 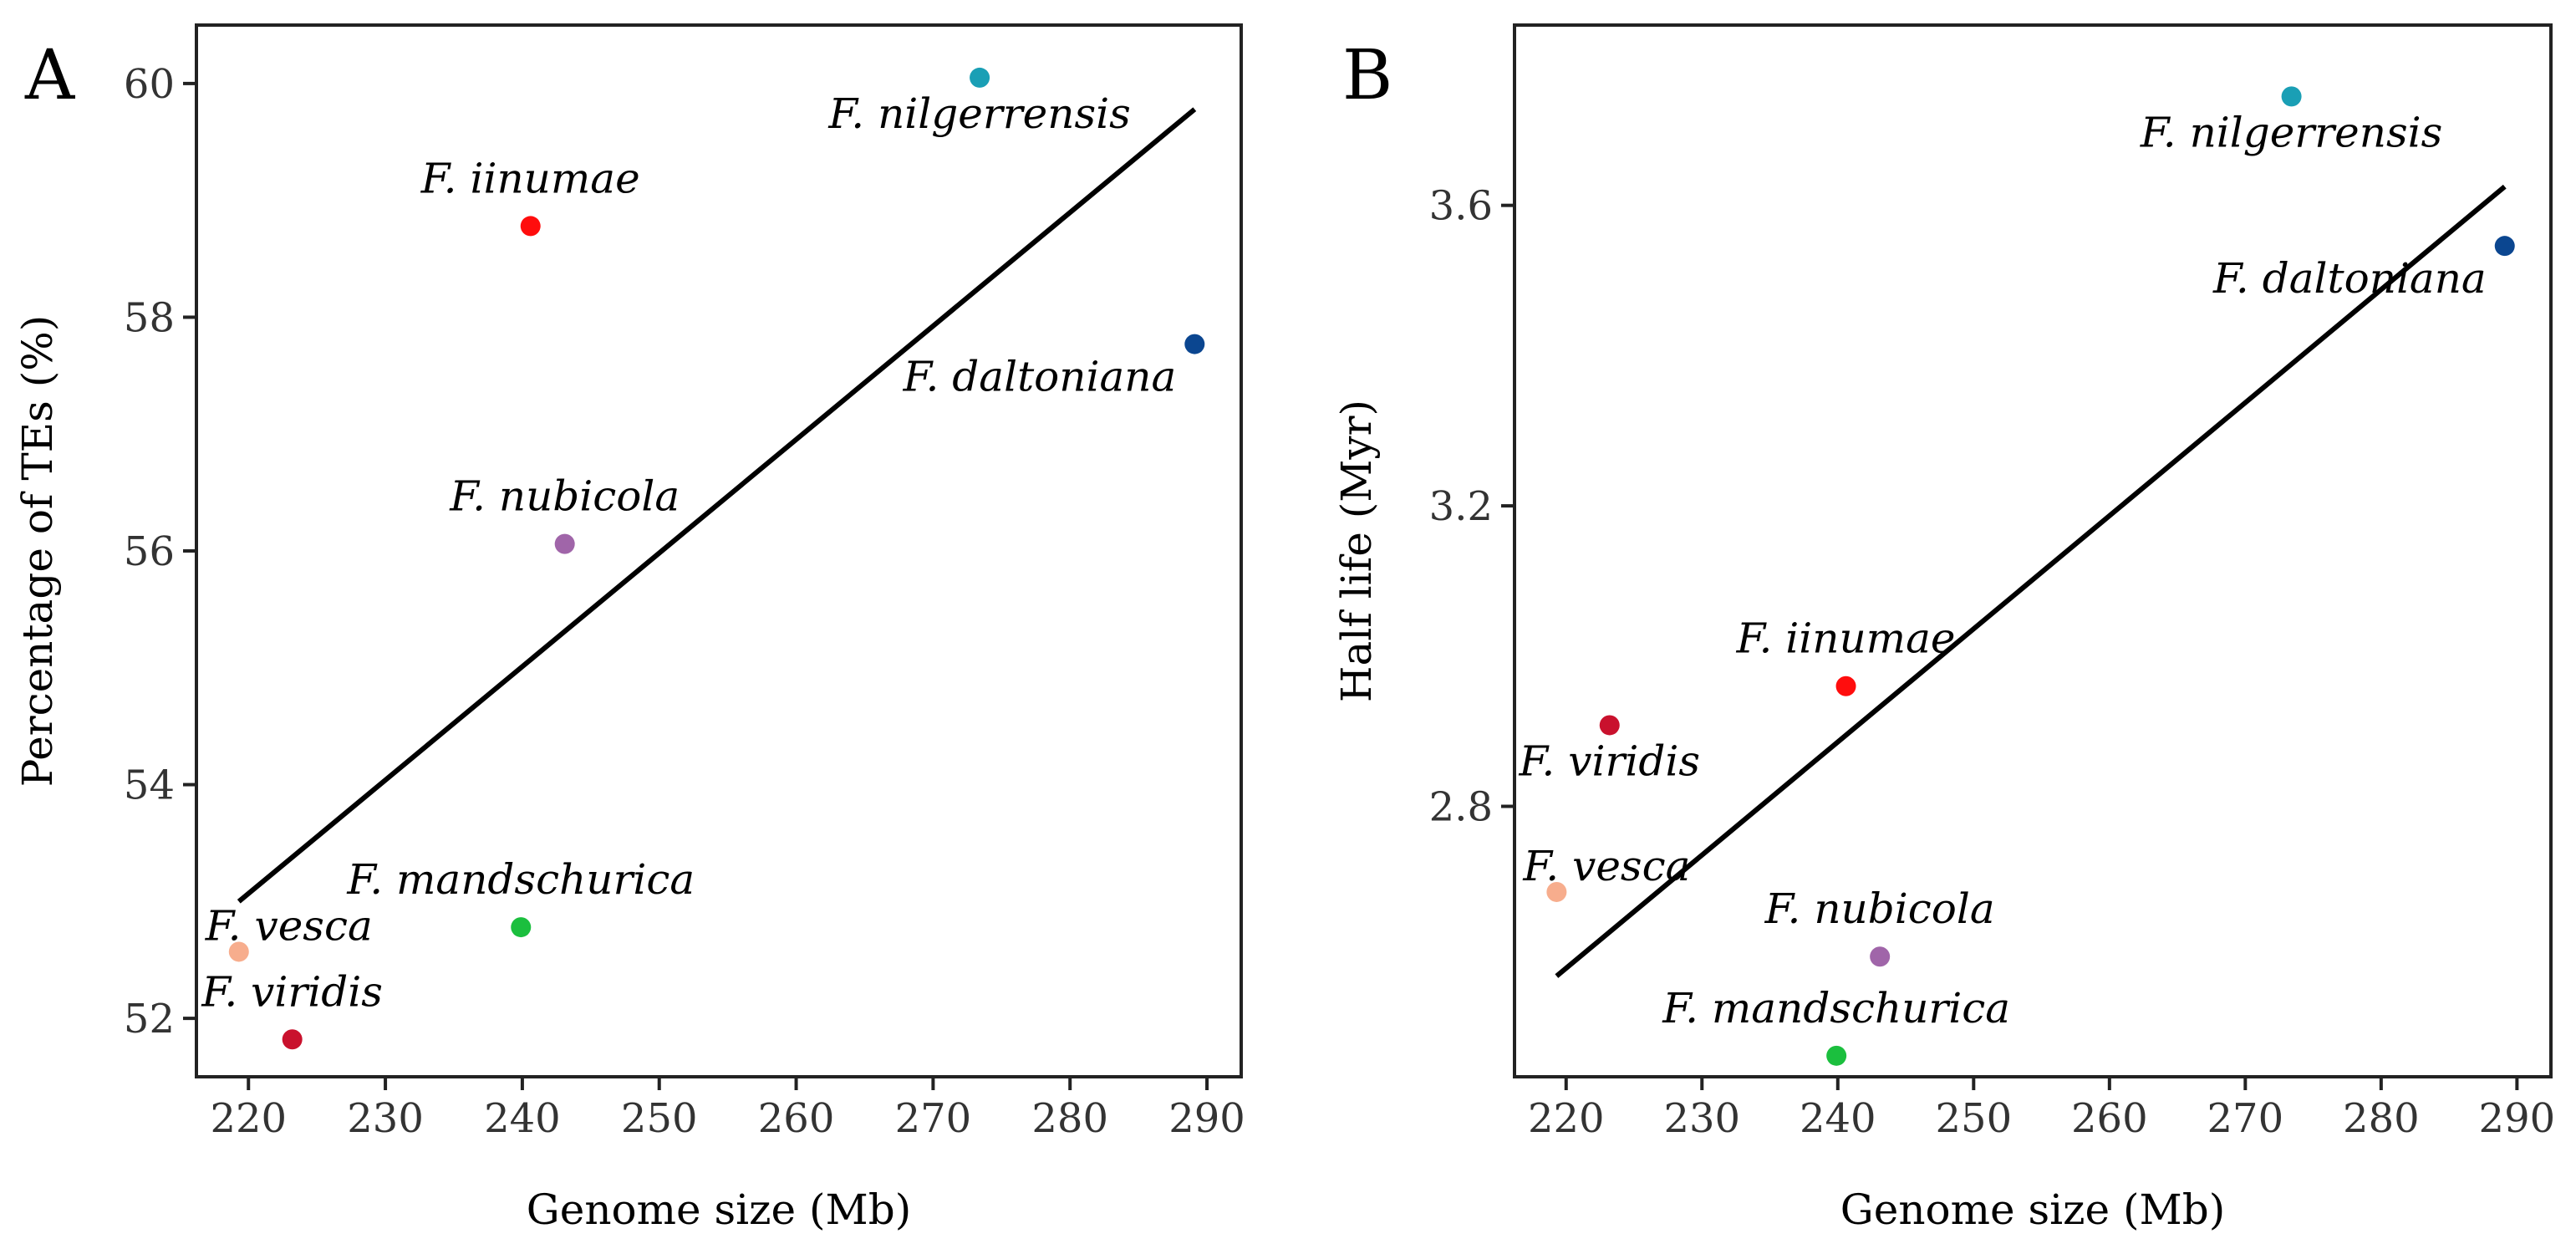 I want to click on panel-b-x-tick-label-220: 220, so click(x=1566, y=1118).